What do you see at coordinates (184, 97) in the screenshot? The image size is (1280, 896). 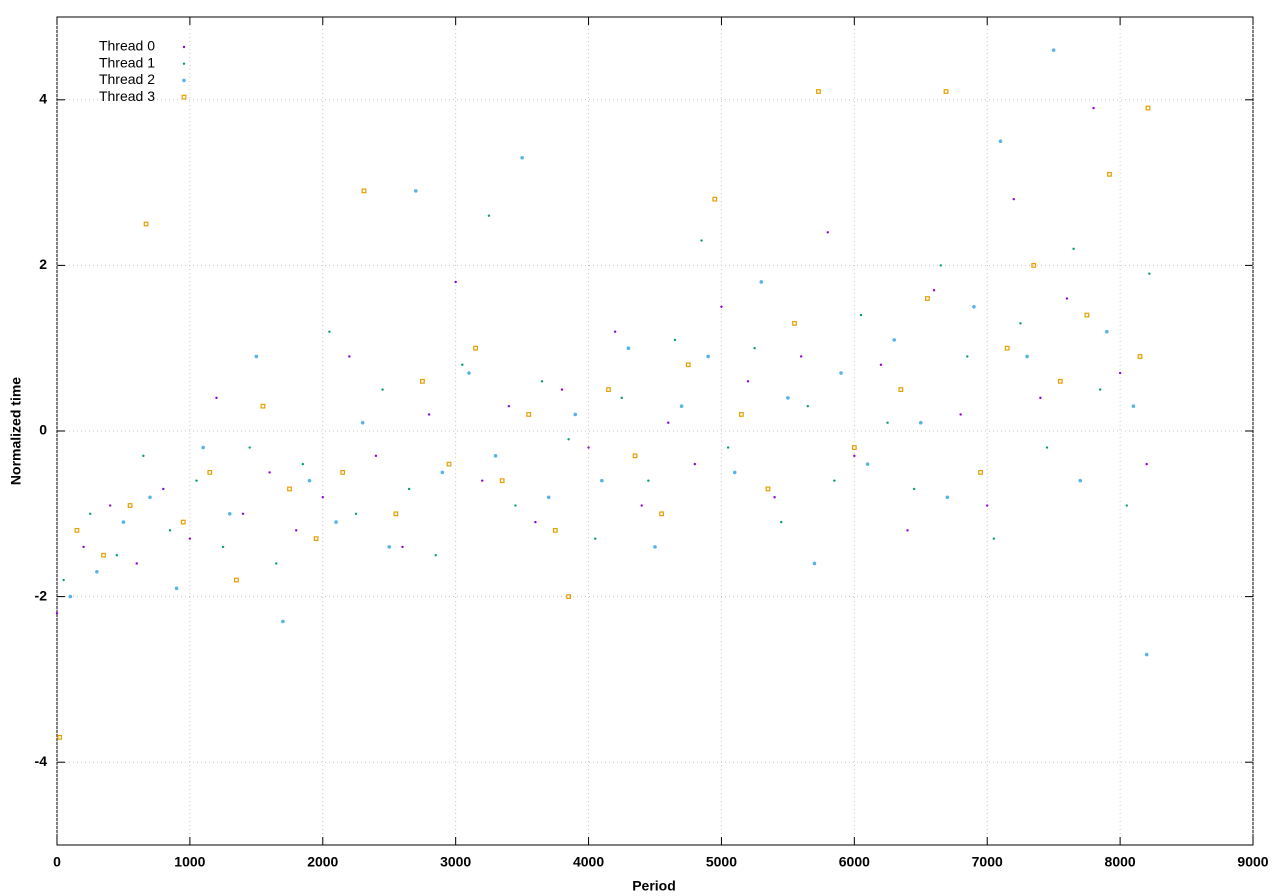 I see `legend-marker` at bounding box center [184, 97].